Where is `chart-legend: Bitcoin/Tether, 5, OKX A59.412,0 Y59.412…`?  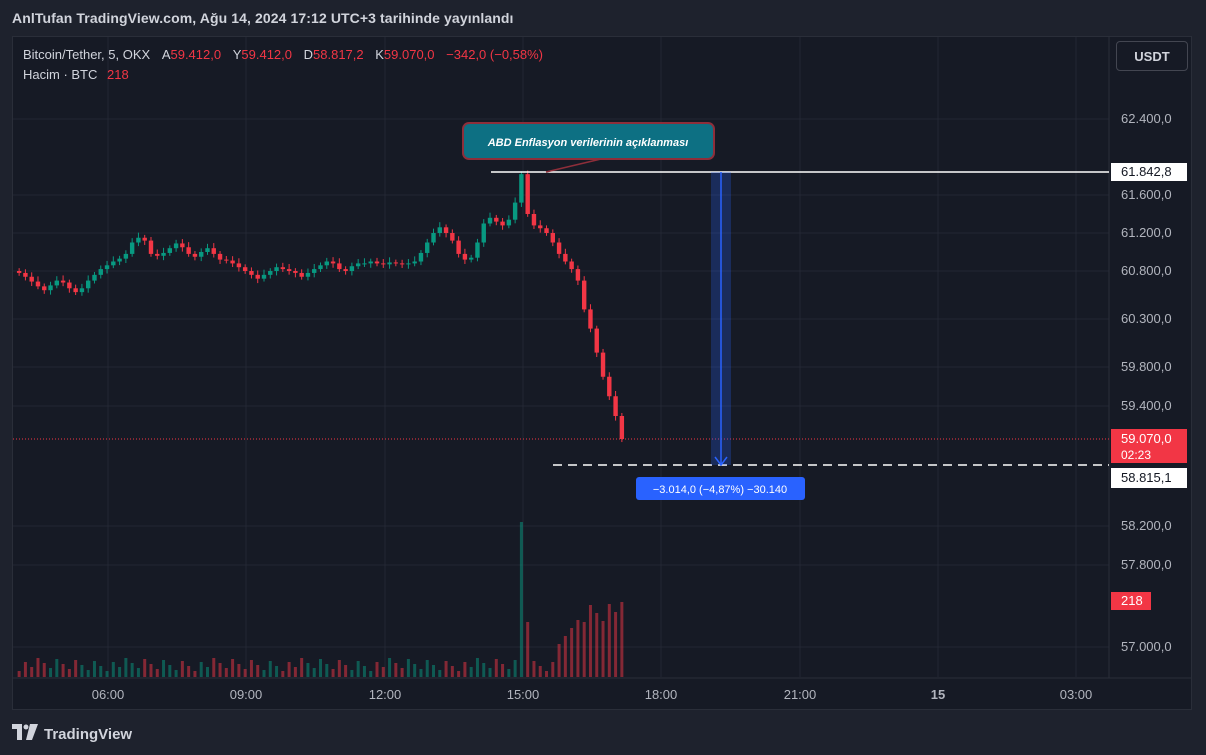
chart-legend: Bitcoin/Tether, 5, OKX A59.412,0 Y59.412… is located at coordinates (283, 65).